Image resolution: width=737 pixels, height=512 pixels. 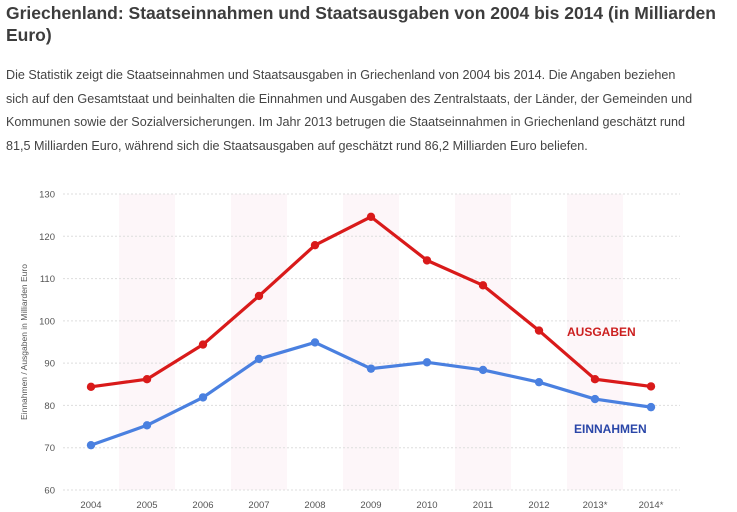 I want to click on y-tick-label: 80, so click(x=49, y=406).